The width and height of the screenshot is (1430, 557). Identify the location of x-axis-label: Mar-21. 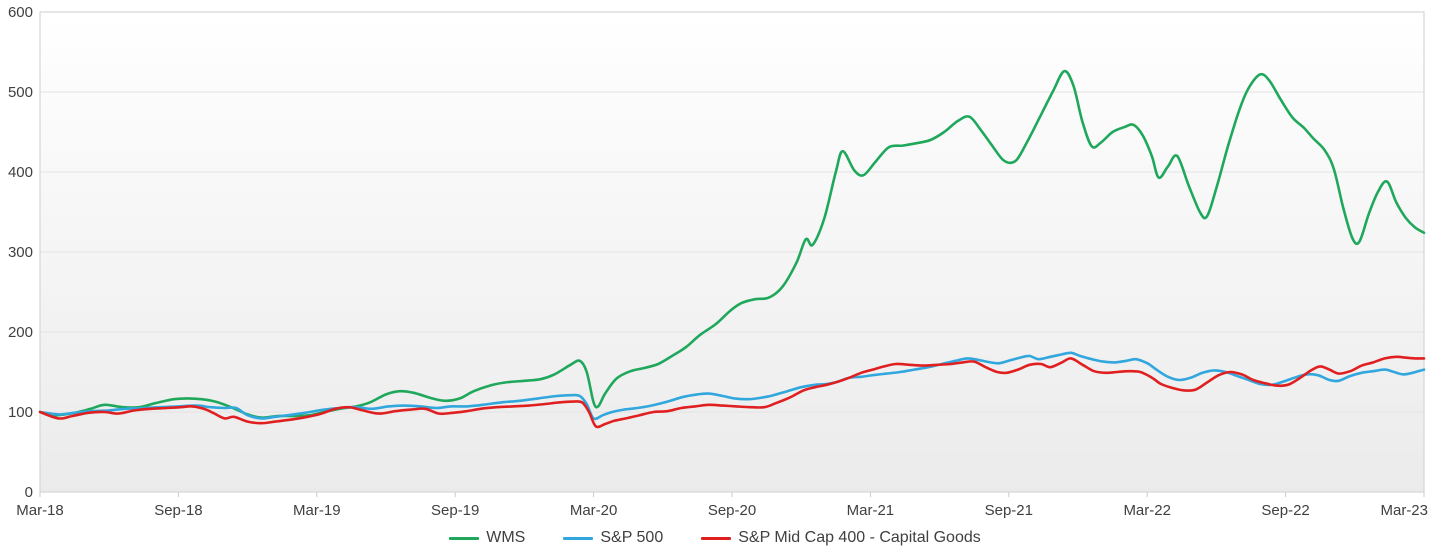
(871, 510).